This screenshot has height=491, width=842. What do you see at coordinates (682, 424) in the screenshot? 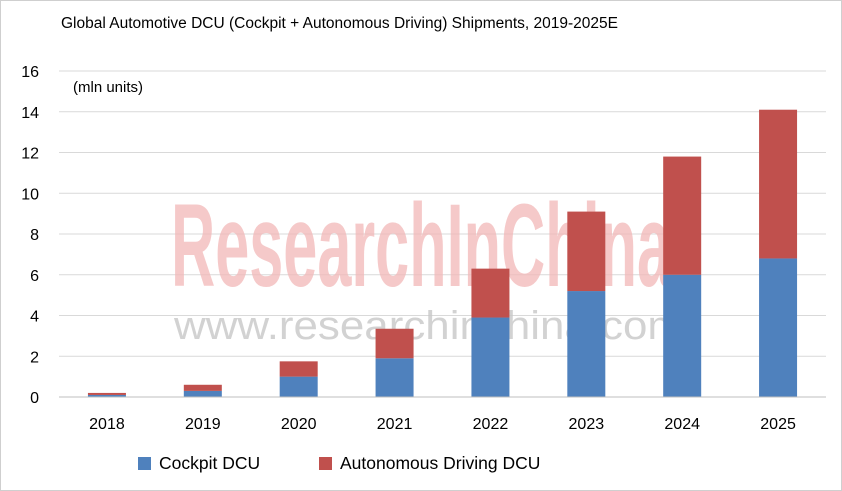
I see `x-tick-label: 2024` at bounding box center [682, 424].